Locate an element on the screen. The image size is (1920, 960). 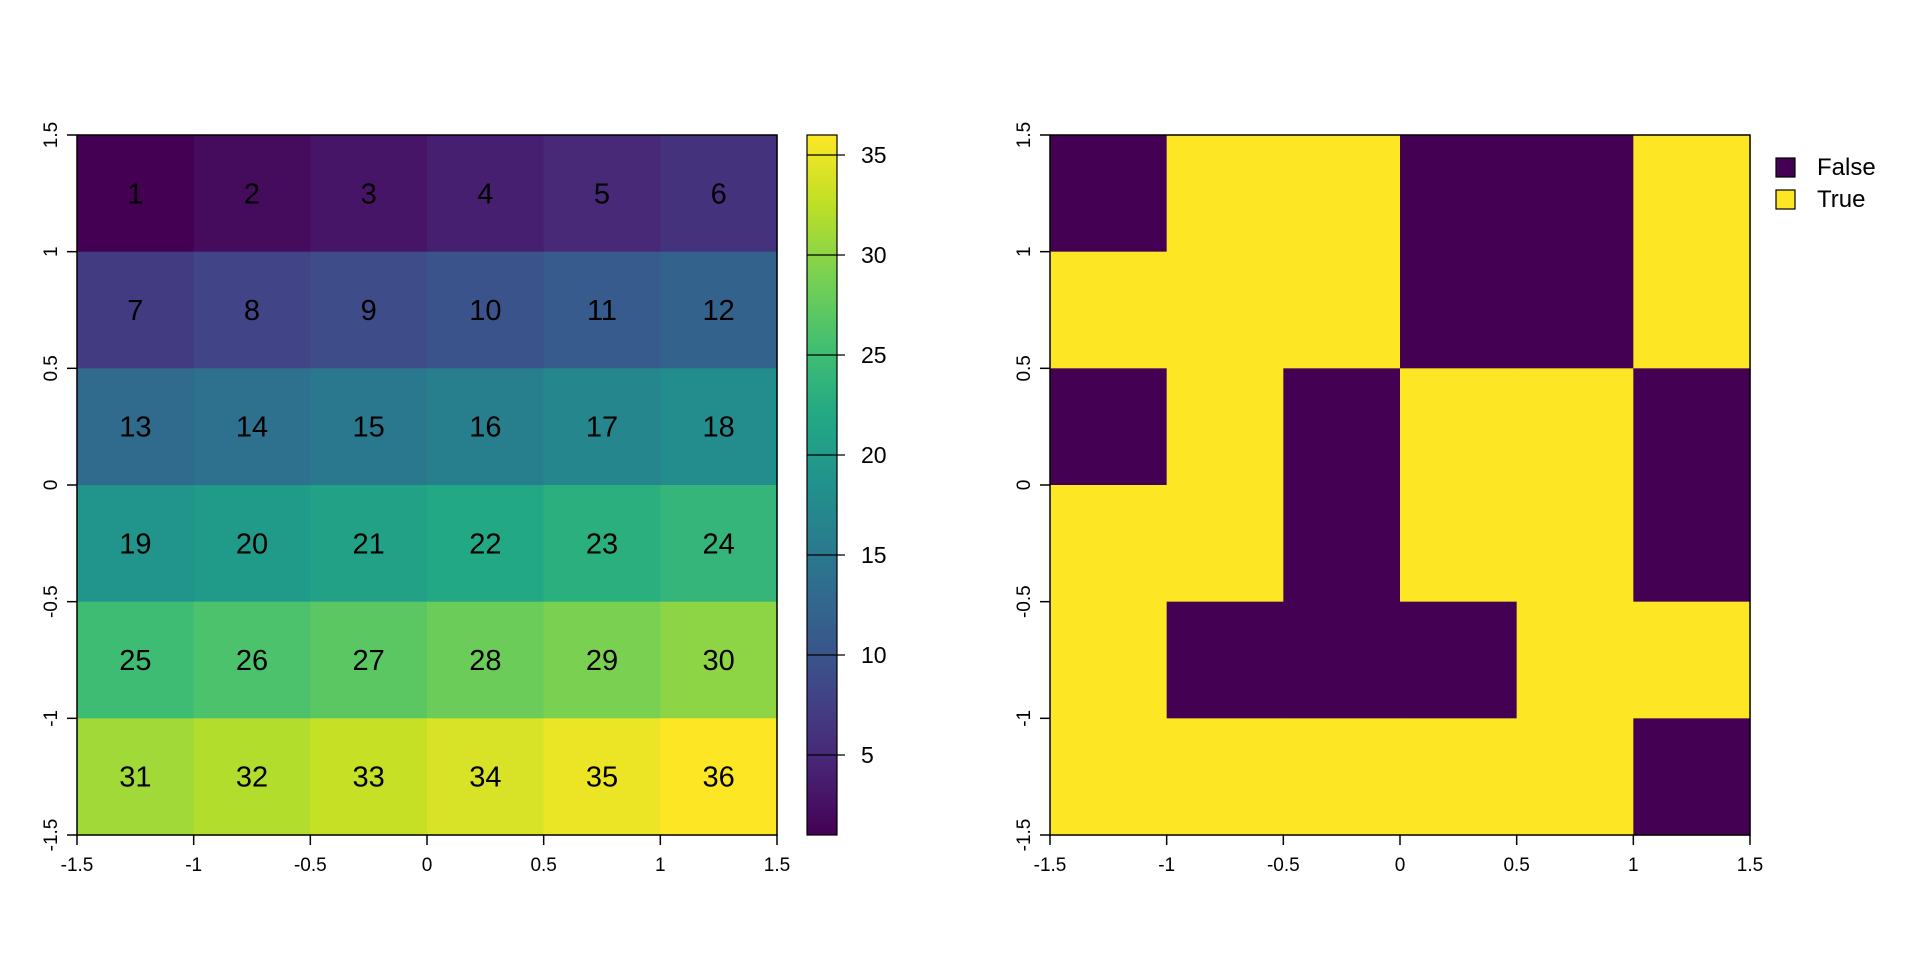
right-legend: False True is located at coordinates (1825, 183).